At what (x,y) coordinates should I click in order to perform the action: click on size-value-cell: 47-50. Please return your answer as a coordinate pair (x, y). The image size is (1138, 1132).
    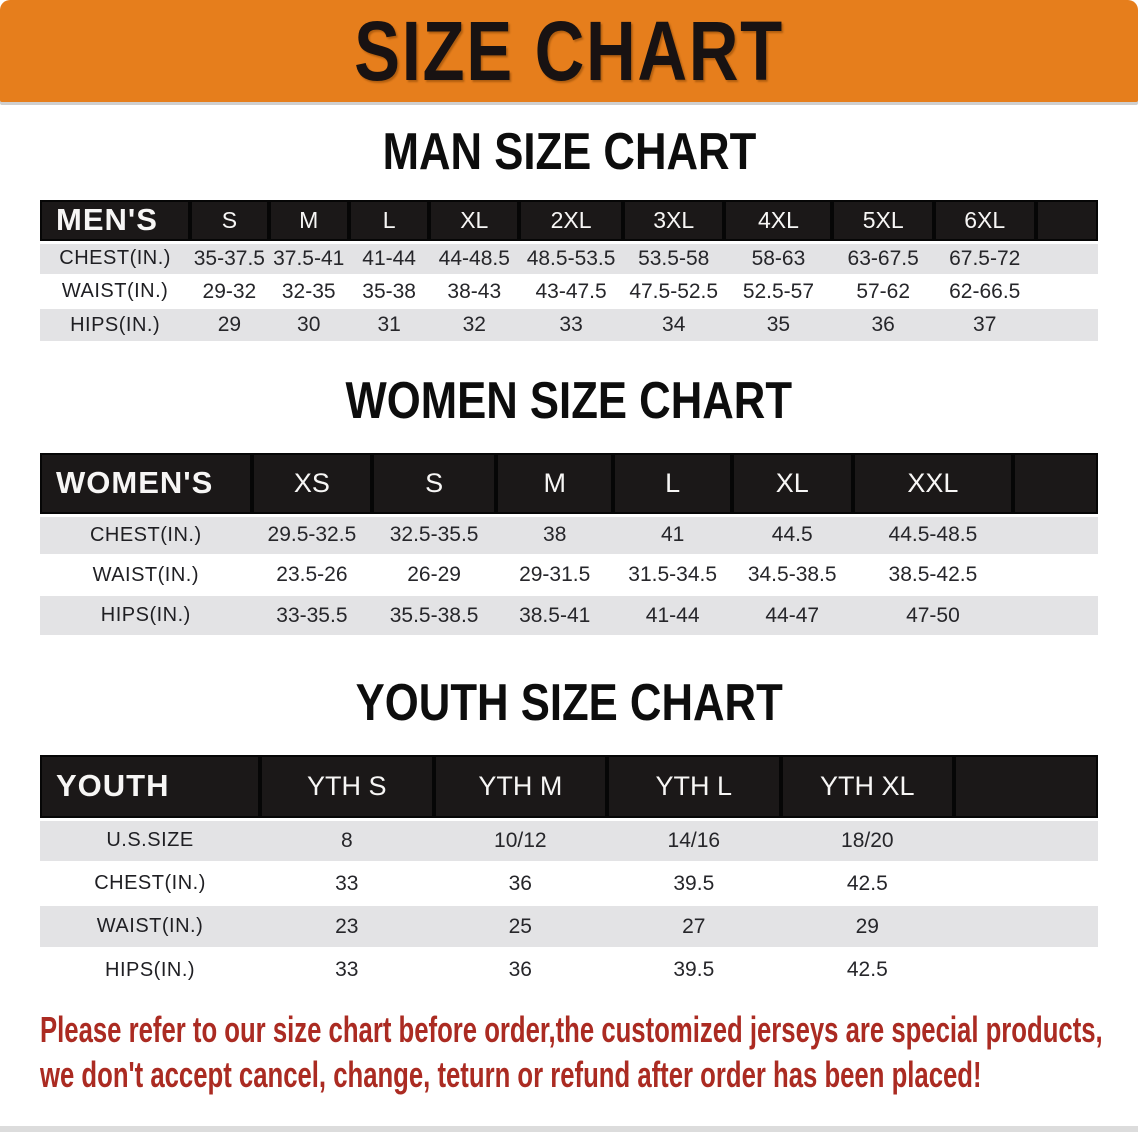
    Looking at the image, I should click on (933, 614).